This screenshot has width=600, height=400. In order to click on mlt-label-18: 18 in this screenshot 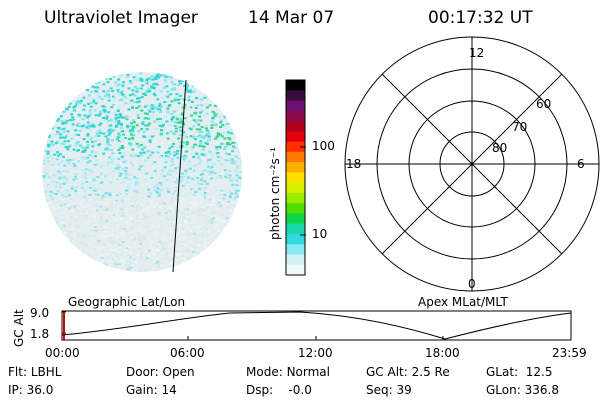, I will do `click(354, 164)`.